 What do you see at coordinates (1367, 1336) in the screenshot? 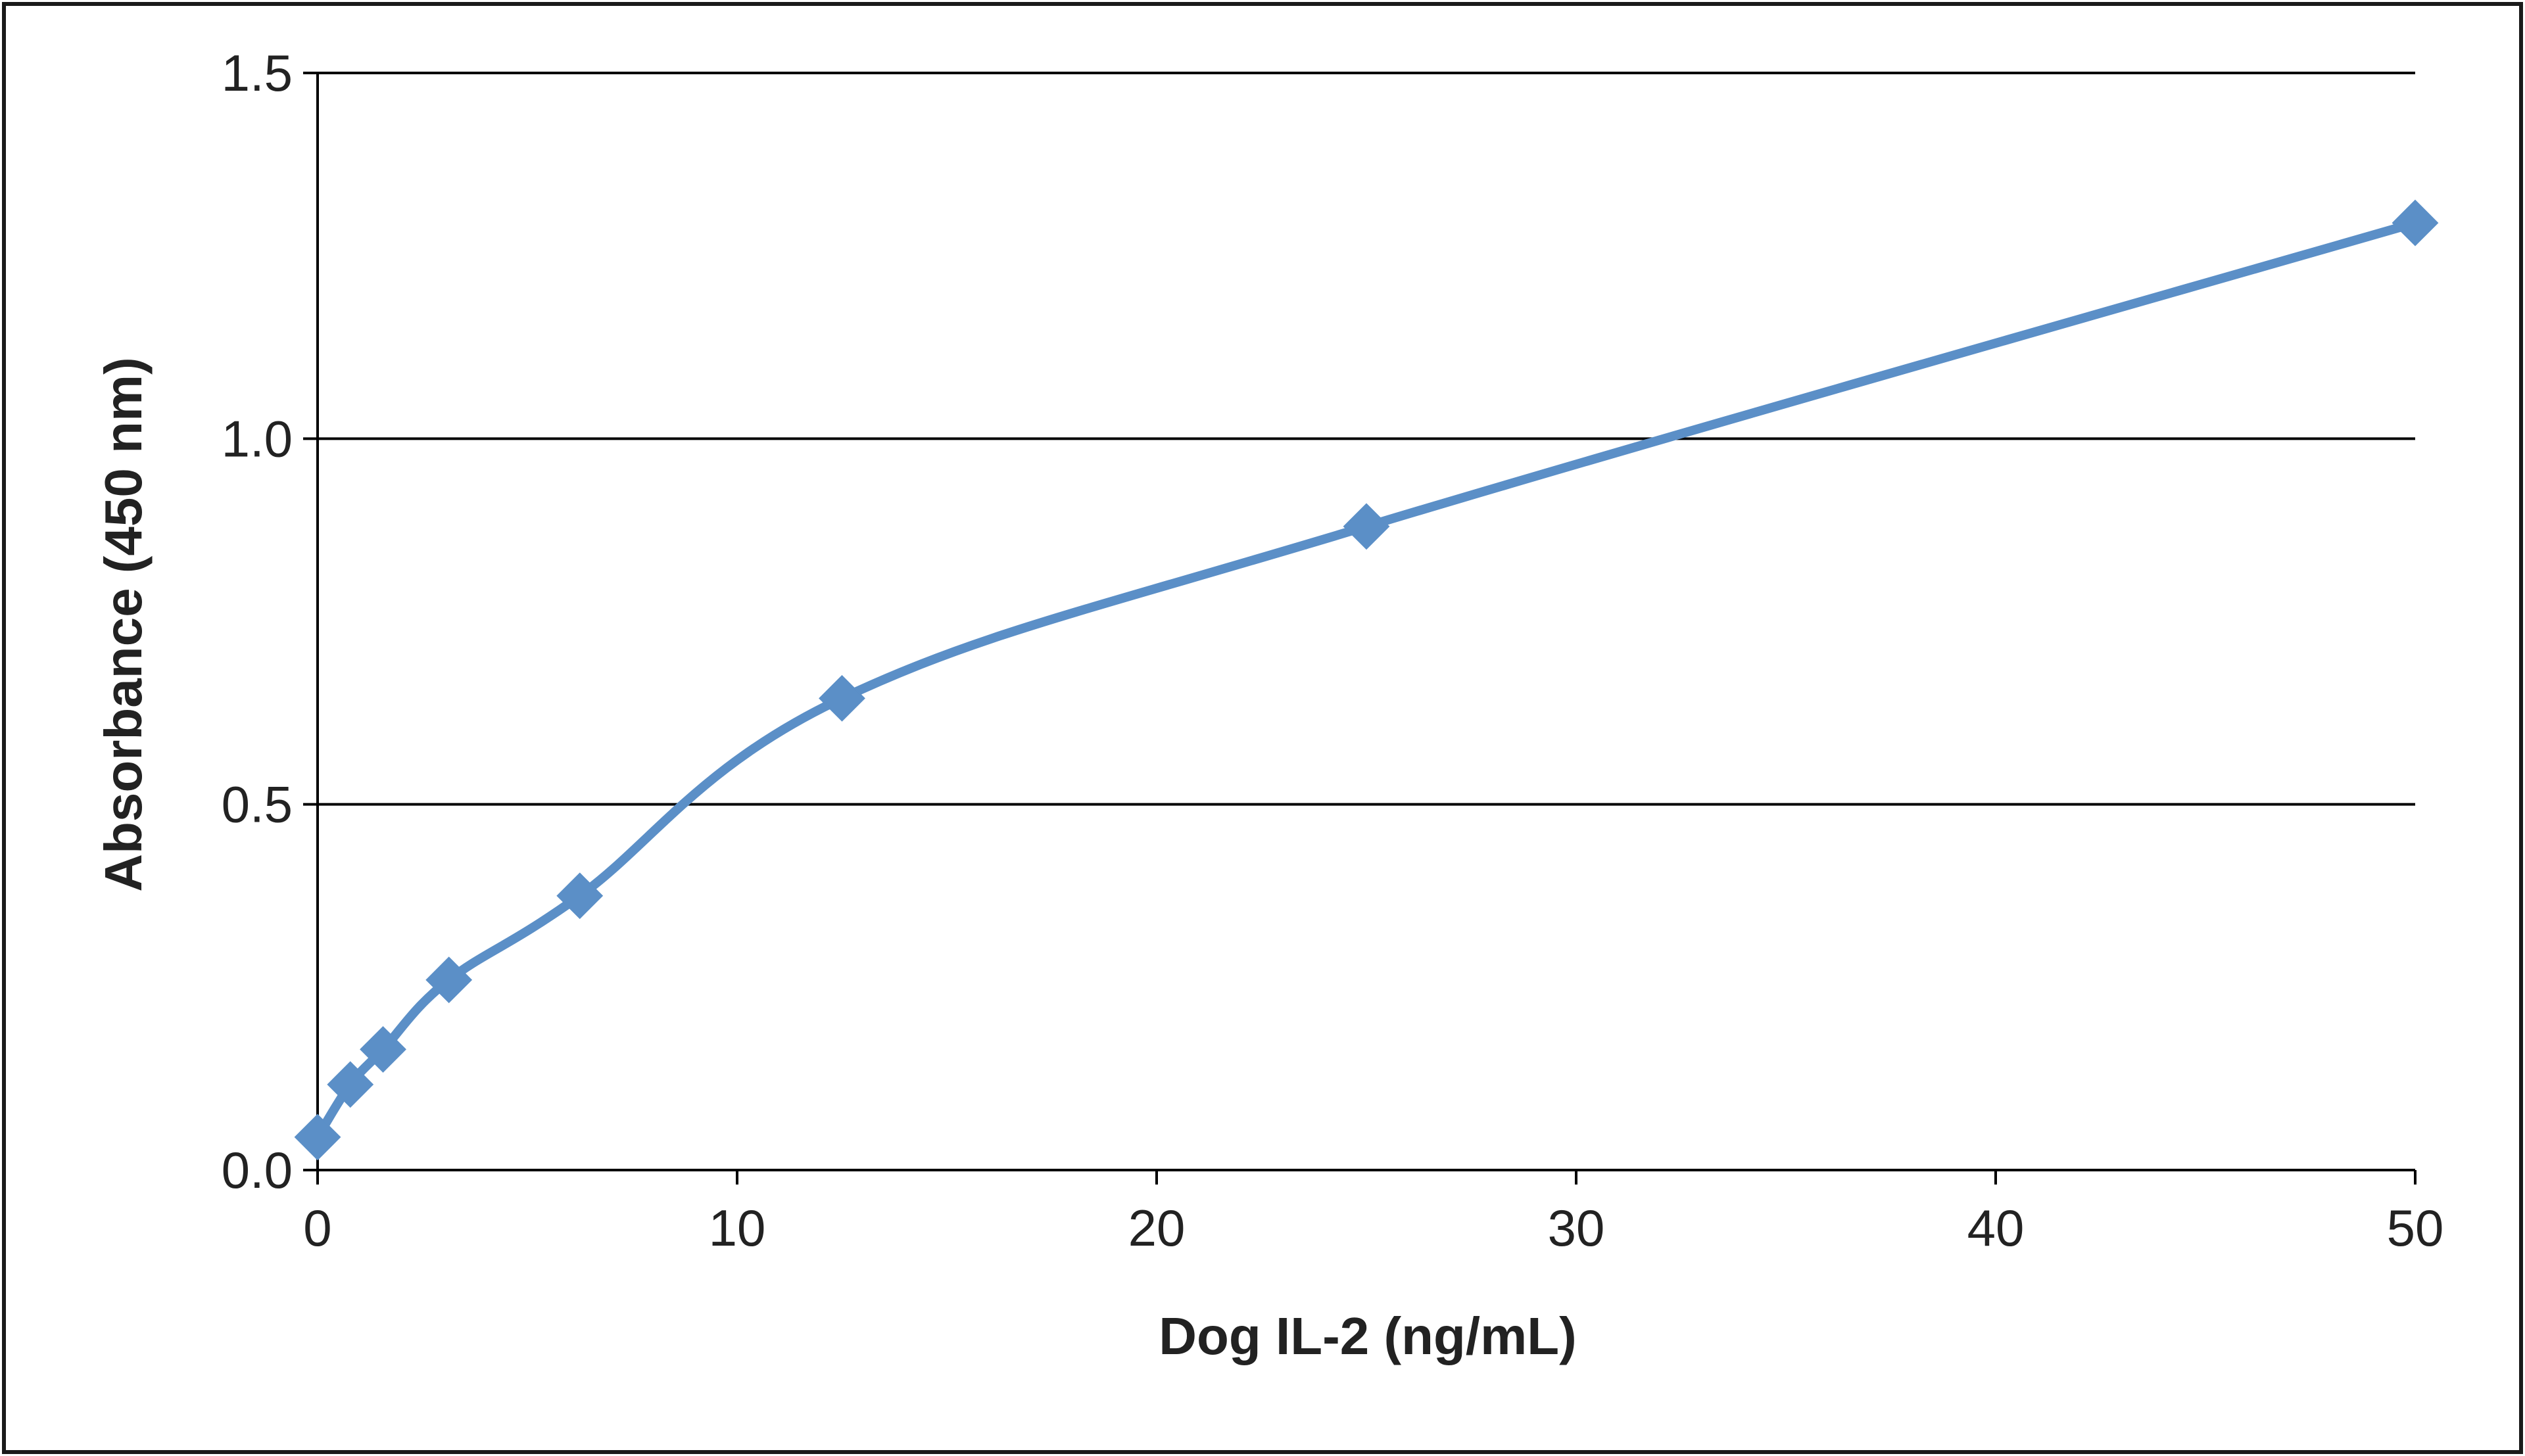
I see `x-axis-title: Dog IL-2 (ng/mL)` at bounding box center [1367, 1336].